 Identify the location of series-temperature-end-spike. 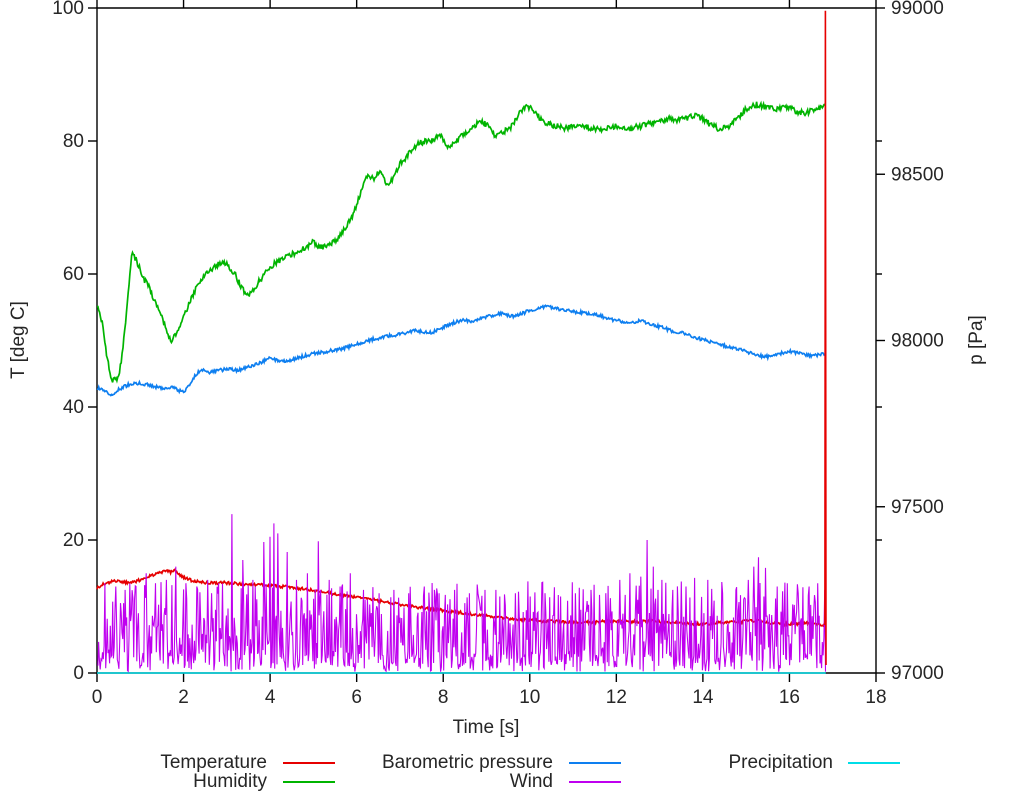
(825, 338).